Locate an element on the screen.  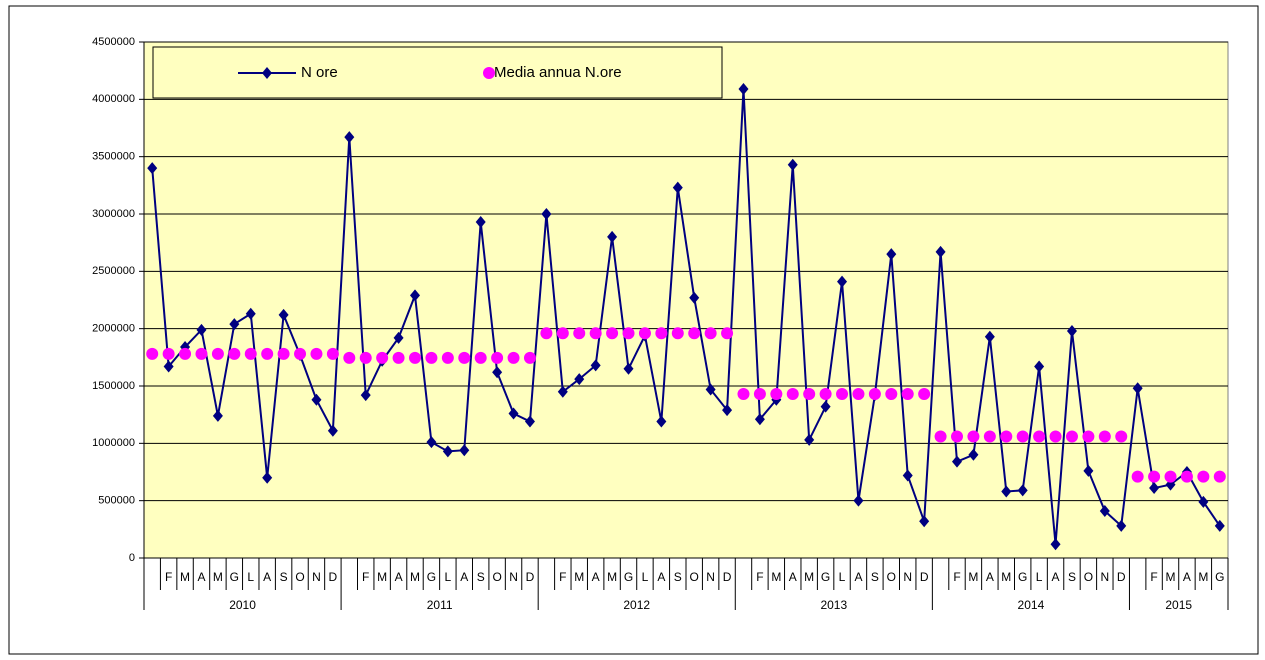
legend-label: Media annua N.ore is located at coordinates (558, 72).